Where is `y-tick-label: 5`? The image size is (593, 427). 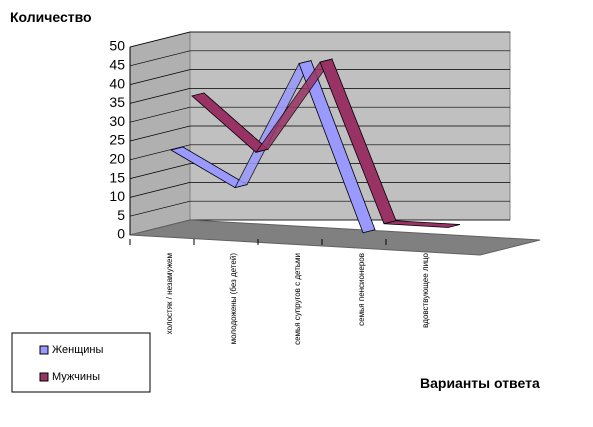
y-tick-label: 5 is located at coordinates (121, 215).